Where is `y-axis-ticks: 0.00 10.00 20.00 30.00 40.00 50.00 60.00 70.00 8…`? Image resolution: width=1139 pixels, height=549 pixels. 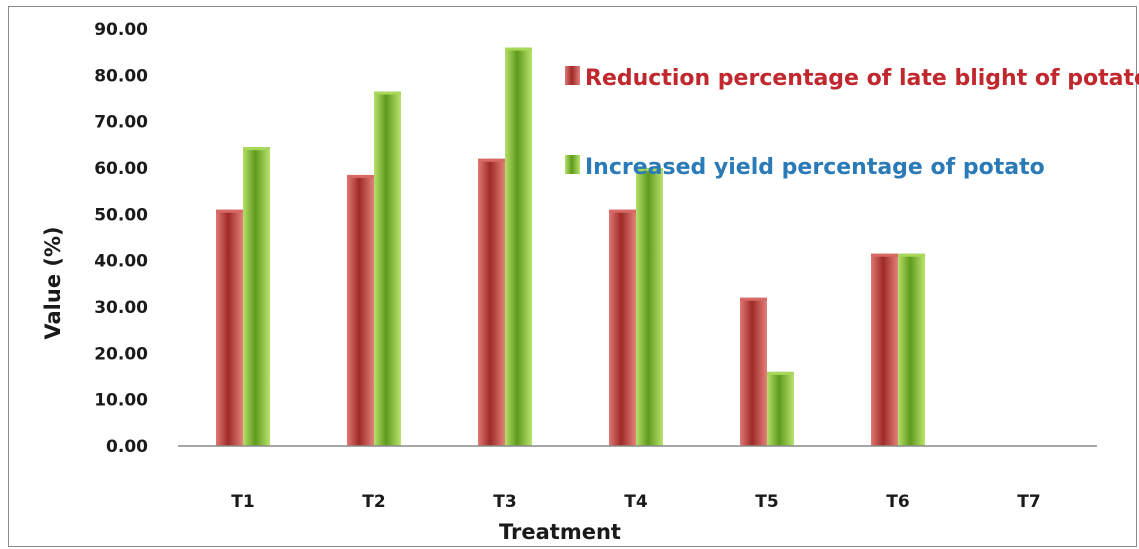
y-axis-ticks: 0.00 10.00 20.00 30.00 40.00 50.00 60.00 70.00 8… is located at coordinates (121, 238).